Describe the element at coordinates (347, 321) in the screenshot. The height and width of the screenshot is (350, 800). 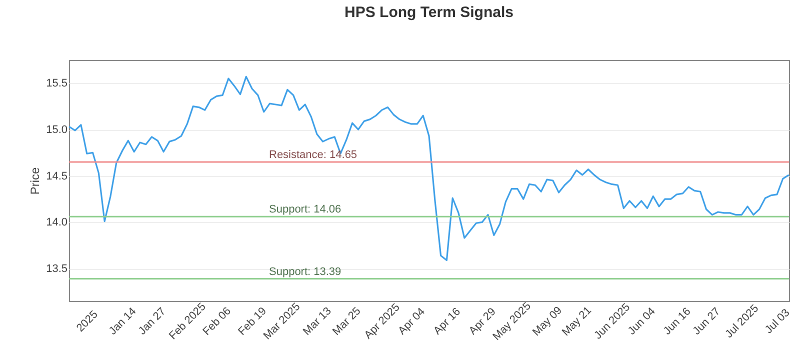
I see `x-tick-label: Mar 25` at that location.